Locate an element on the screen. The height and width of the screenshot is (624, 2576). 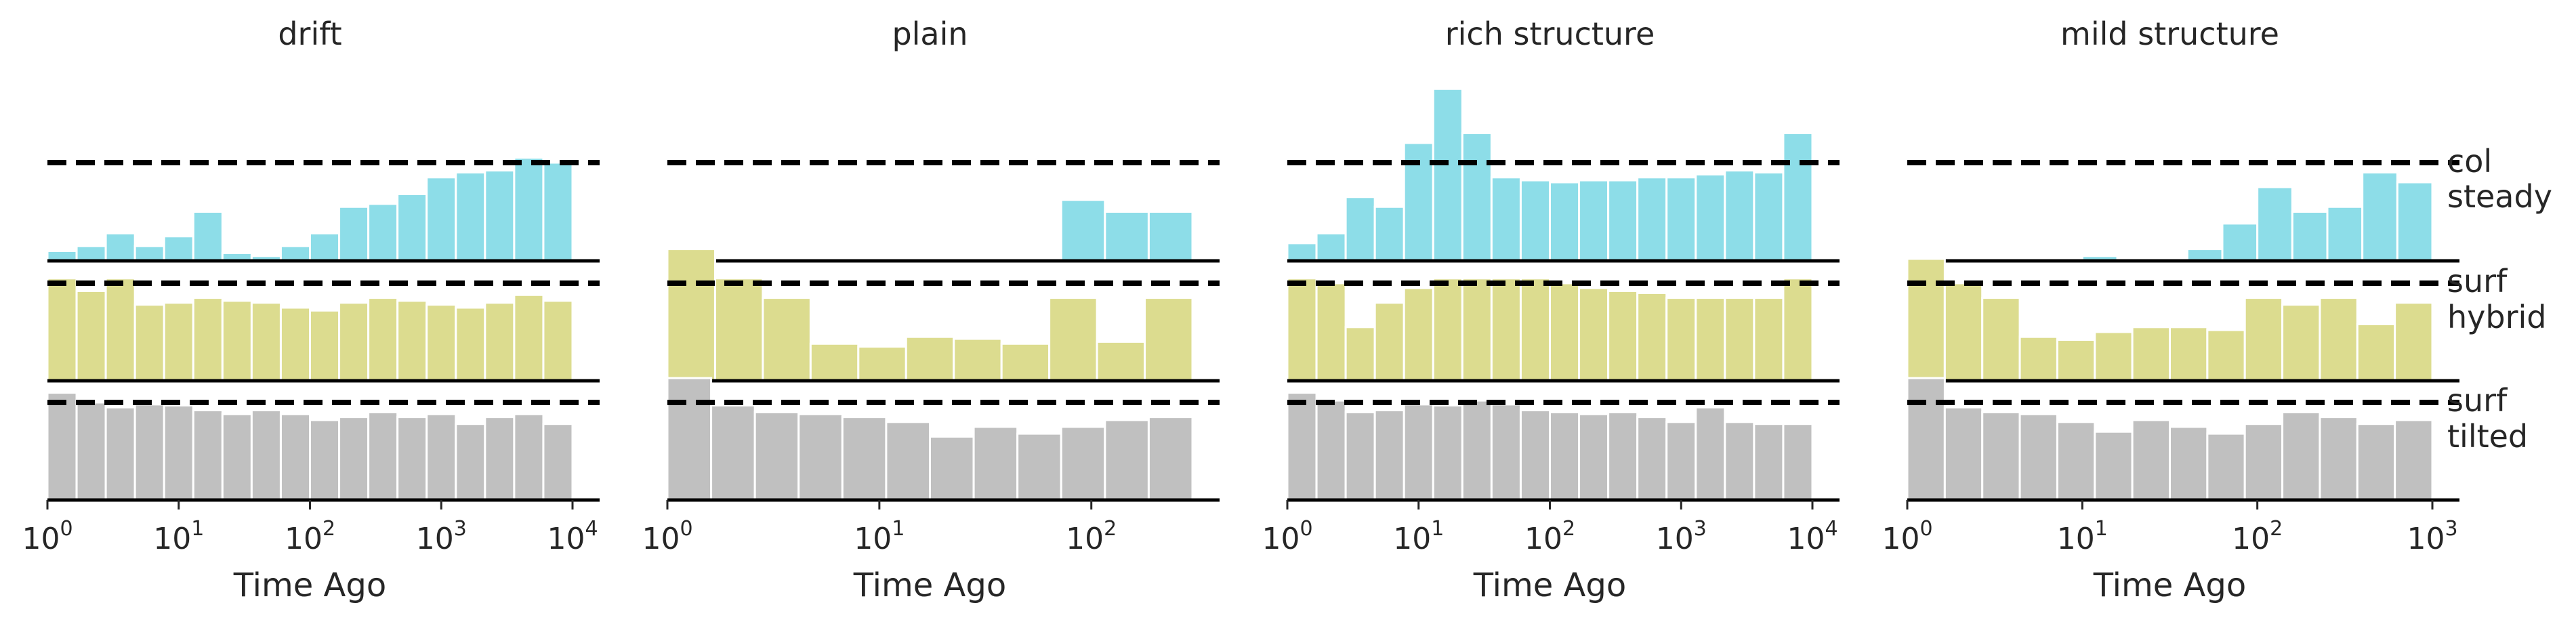
row-label-top: col is located at coordinates (2469, 161).